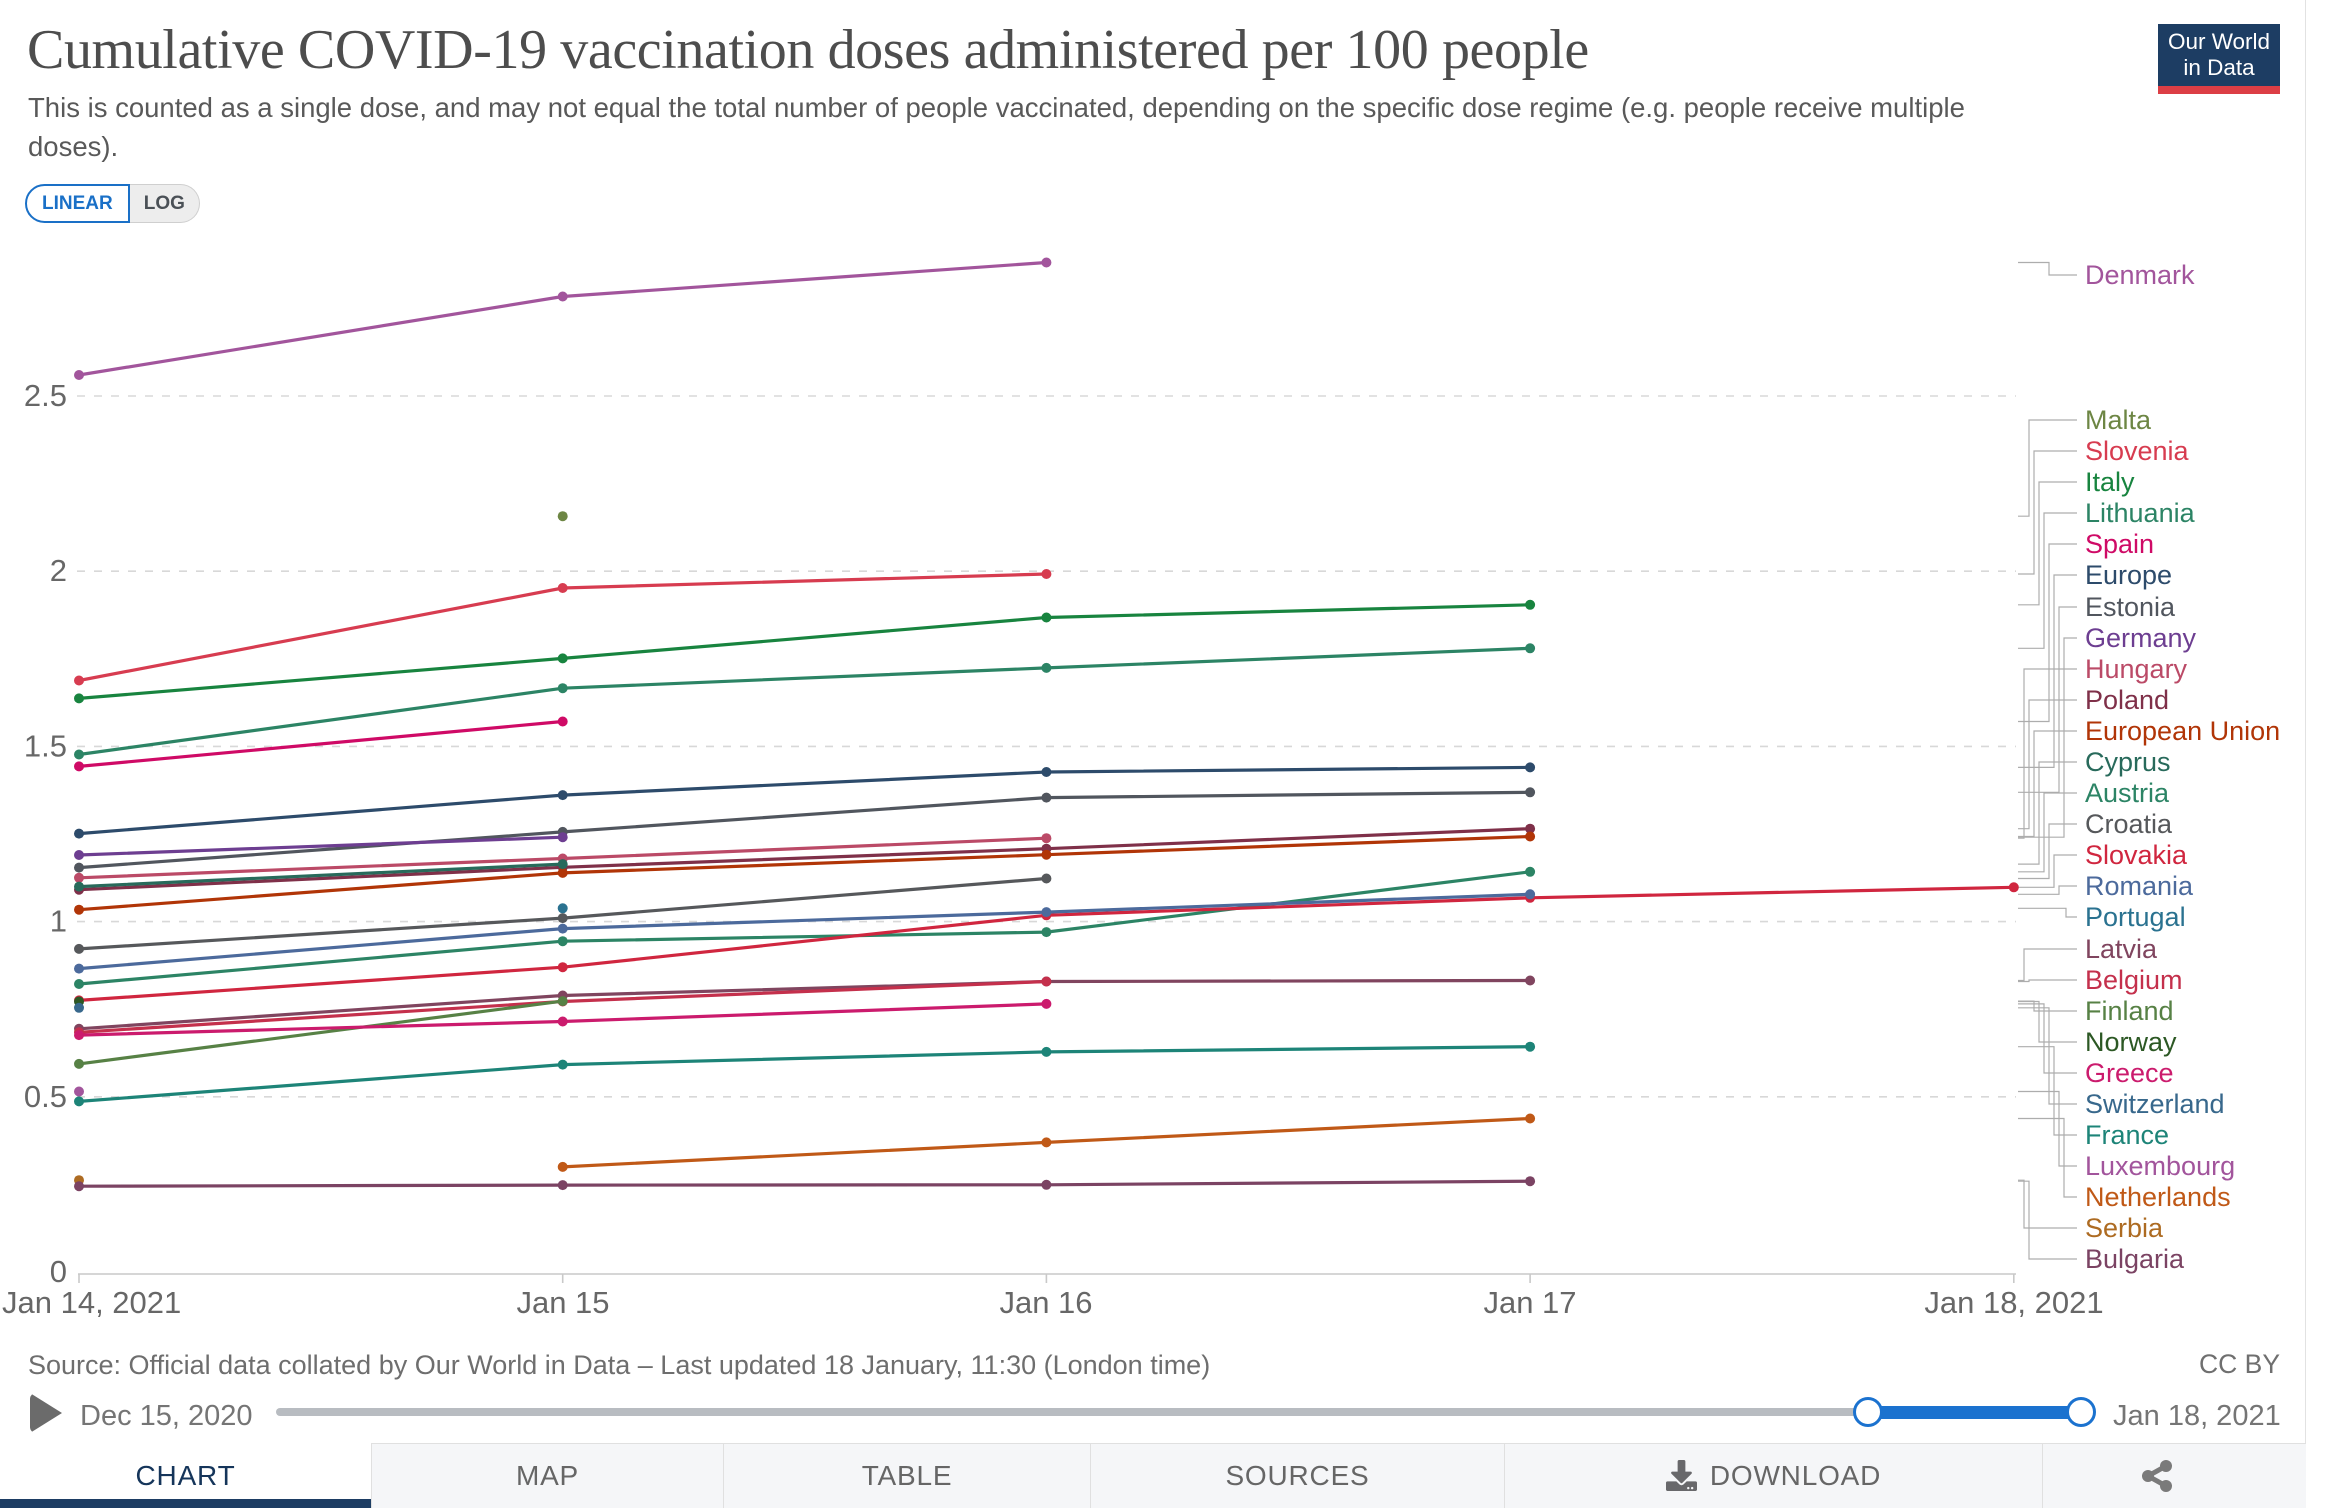 The width and height of the screenshot is (2340, 1508). I want to click on svg-text: Greece, so click(2129, 1073).